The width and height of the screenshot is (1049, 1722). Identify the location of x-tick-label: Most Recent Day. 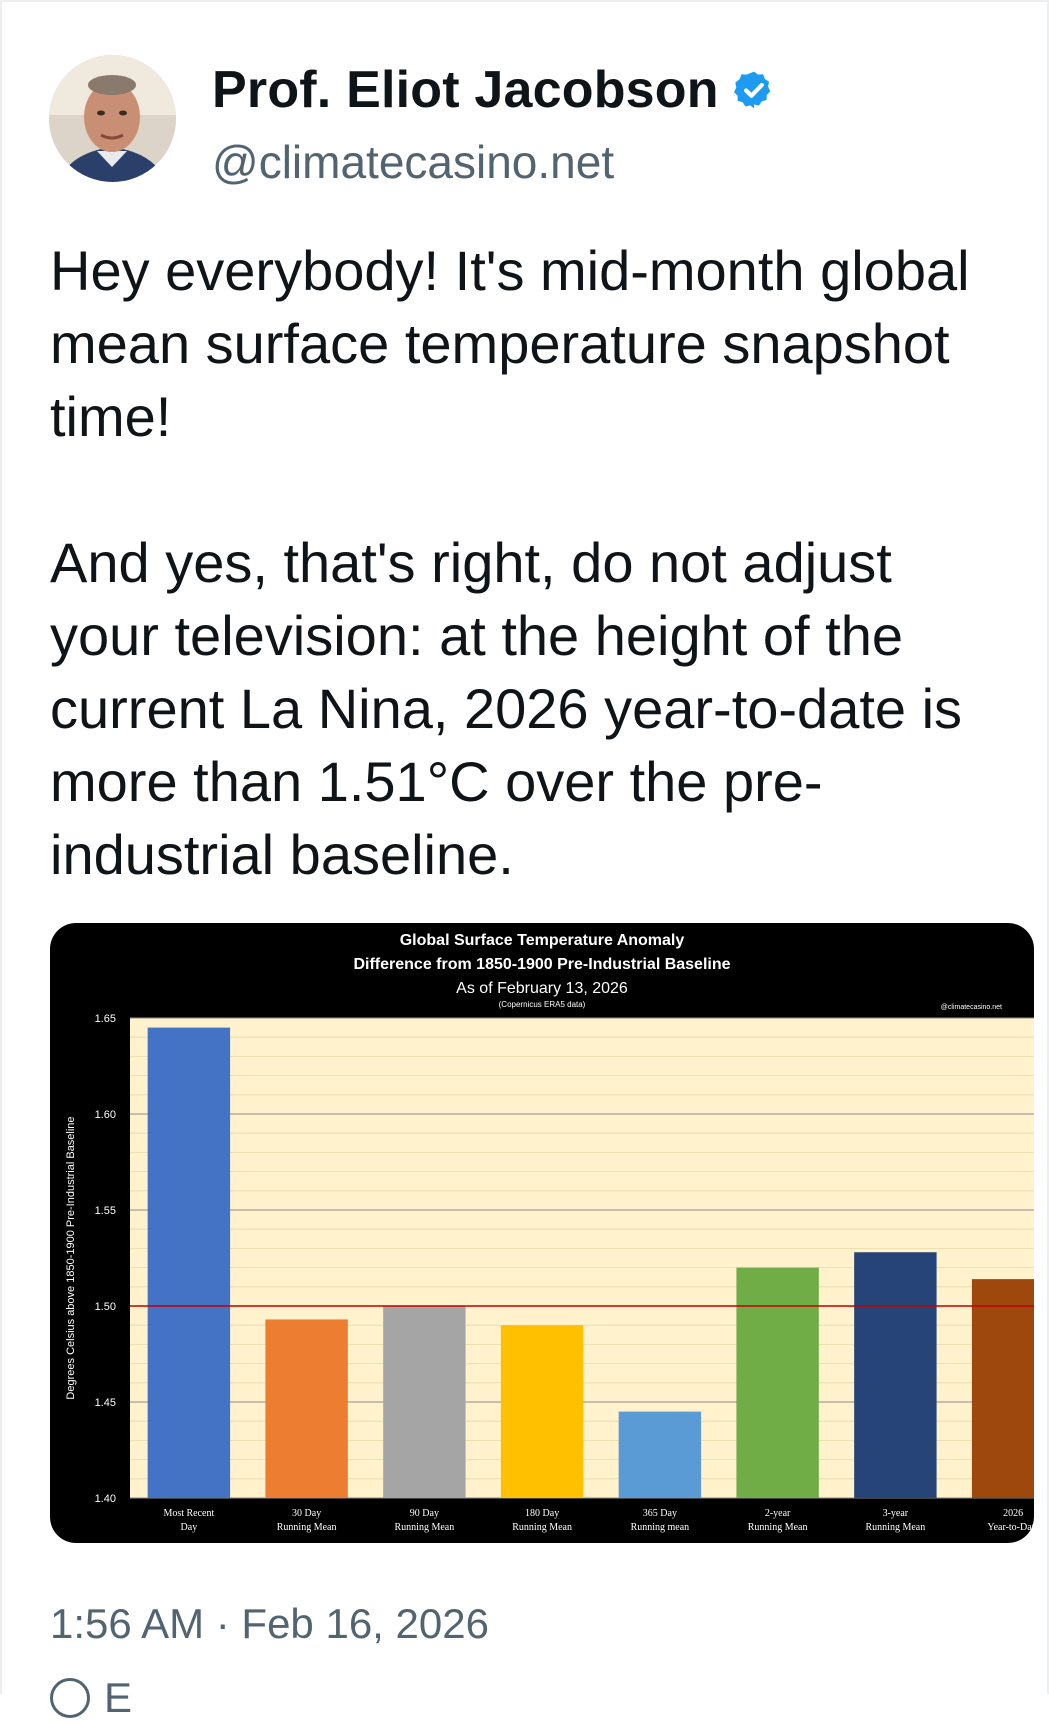
(188, 1520).